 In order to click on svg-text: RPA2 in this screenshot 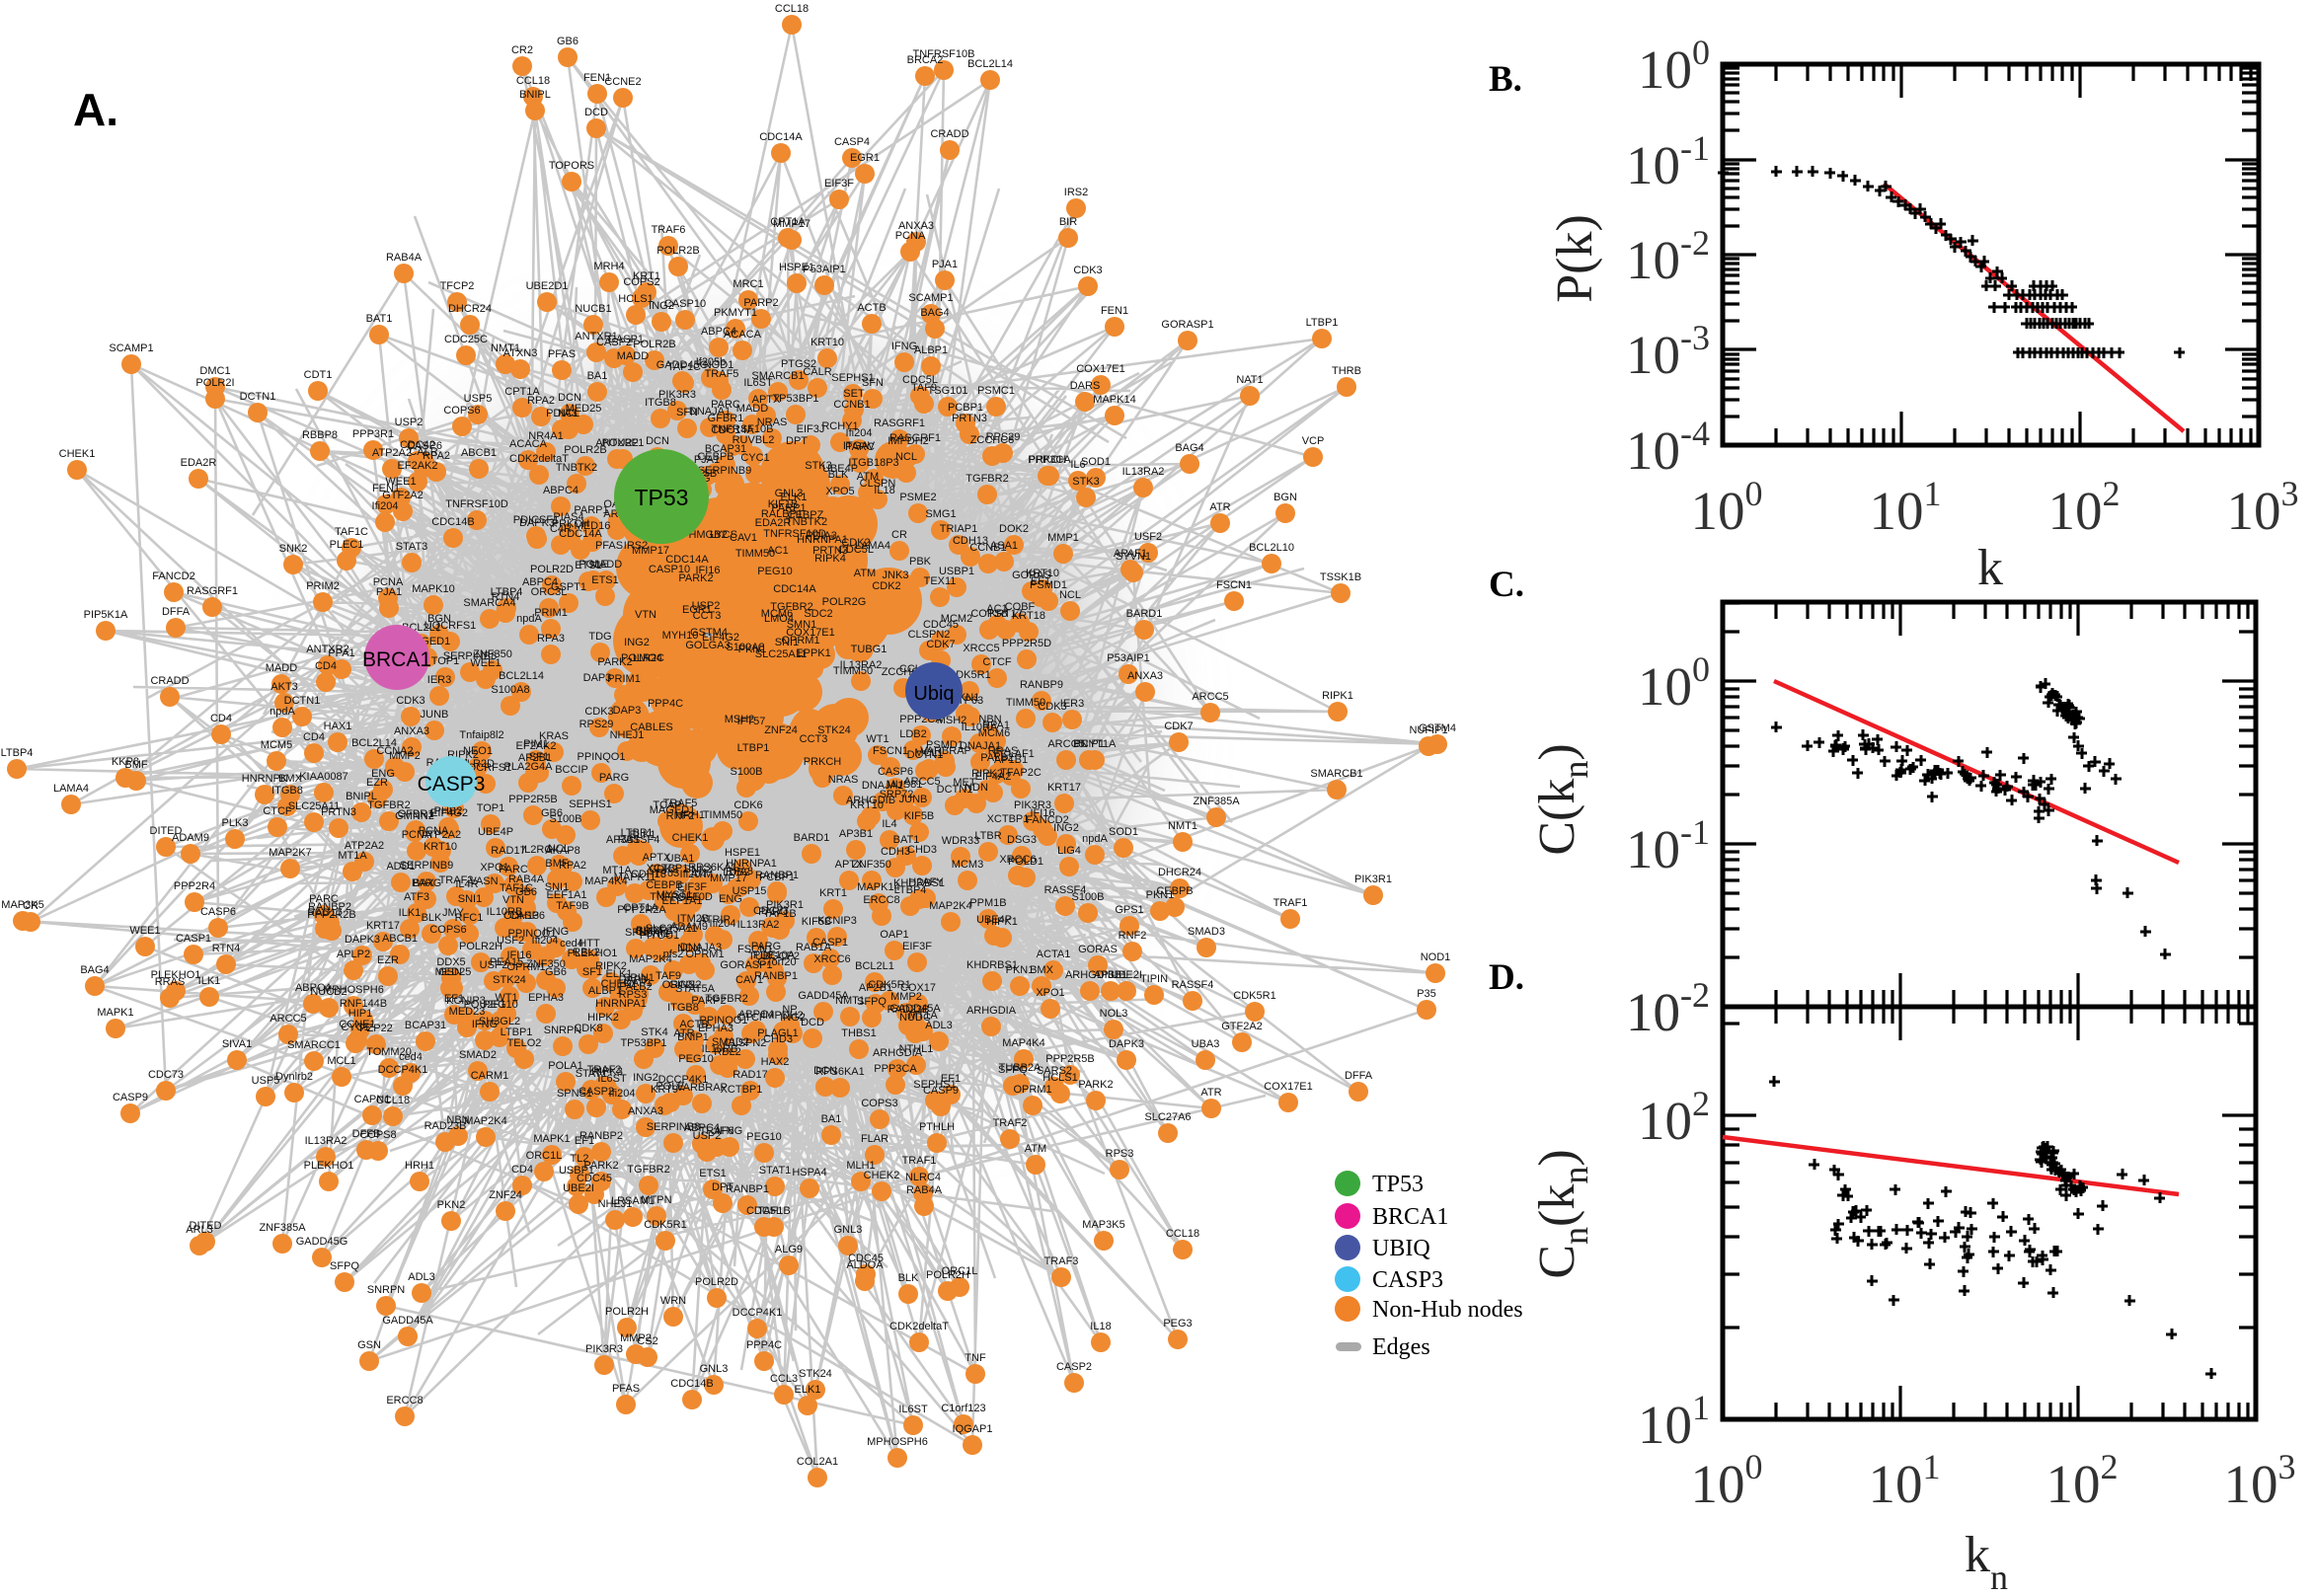, I will do `click(436, 456)`.